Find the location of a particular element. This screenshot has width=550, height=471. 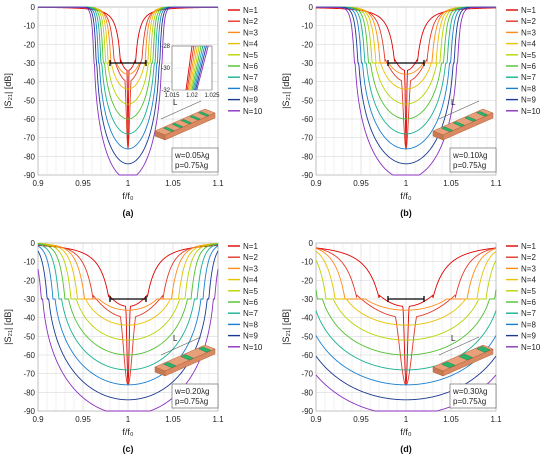

width-parameter: w=0.10λg is located at coordinates (469, 155).